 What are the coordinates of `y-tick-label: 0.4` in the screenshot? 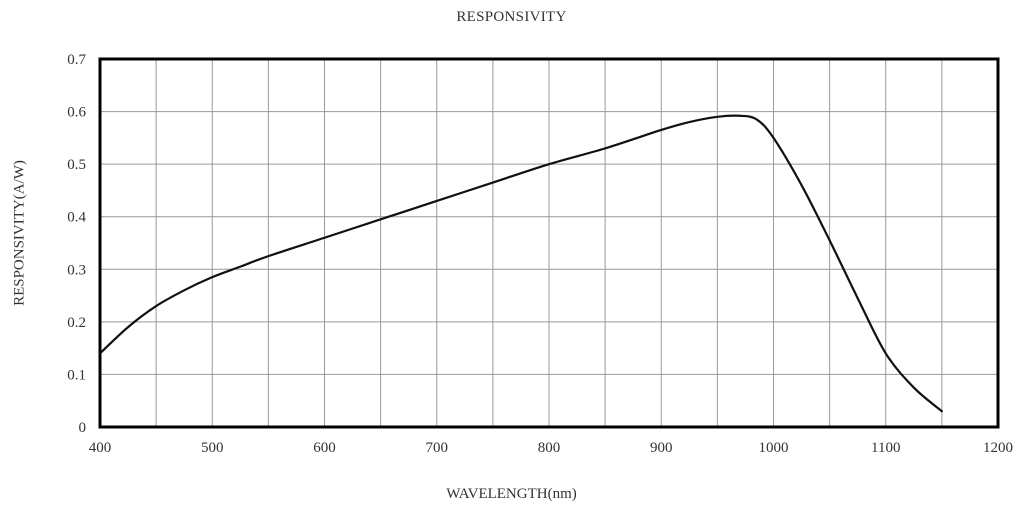 It's located at (76, 218).